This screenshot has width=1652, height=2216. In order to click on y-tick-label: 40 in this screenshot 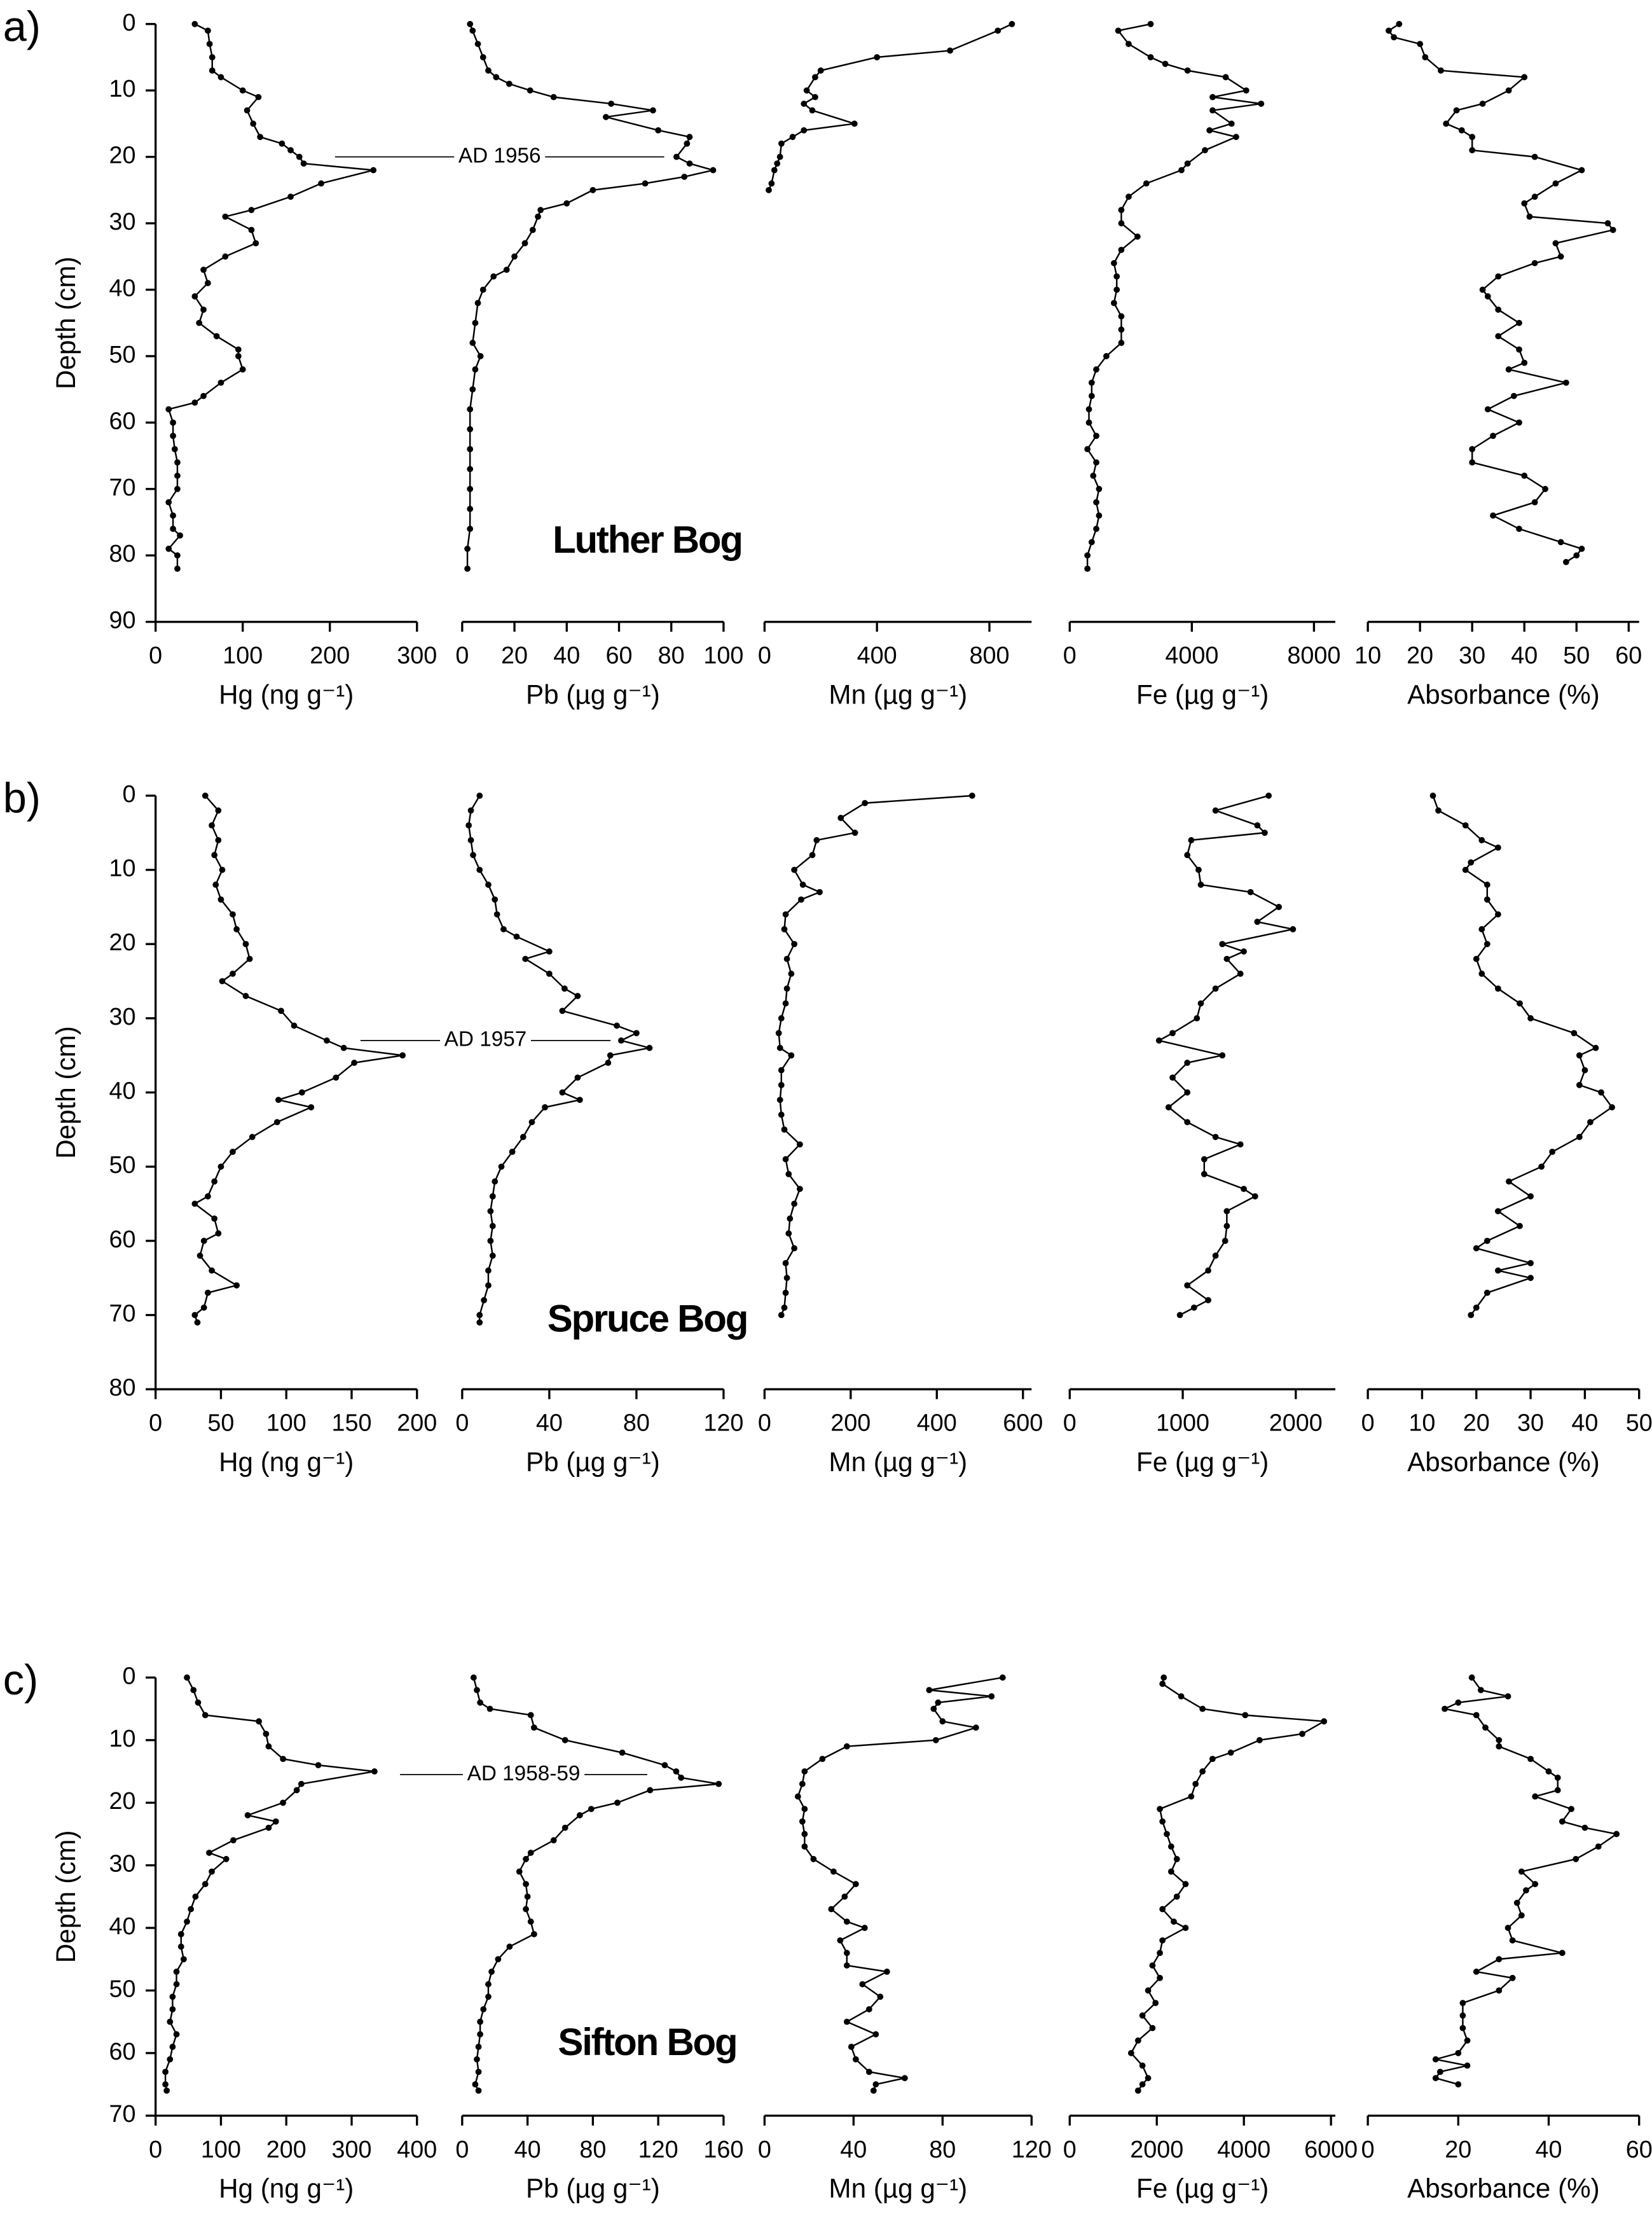, I will do `click(122, 1926)`.